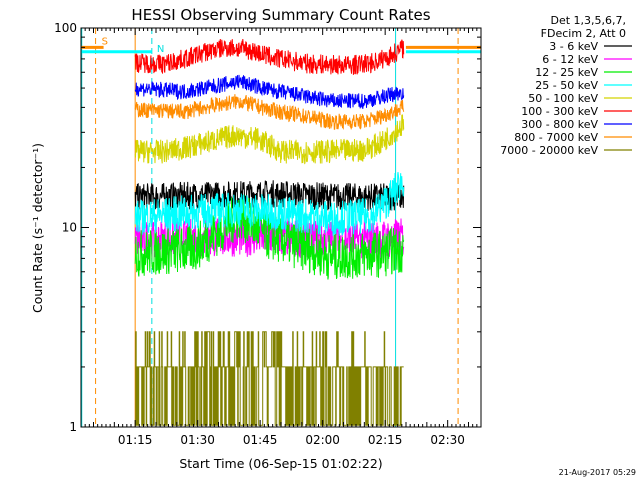 The image size is (640, 480). I want to click on legend-entry: 100 - 300 keV, so click(576, 111).